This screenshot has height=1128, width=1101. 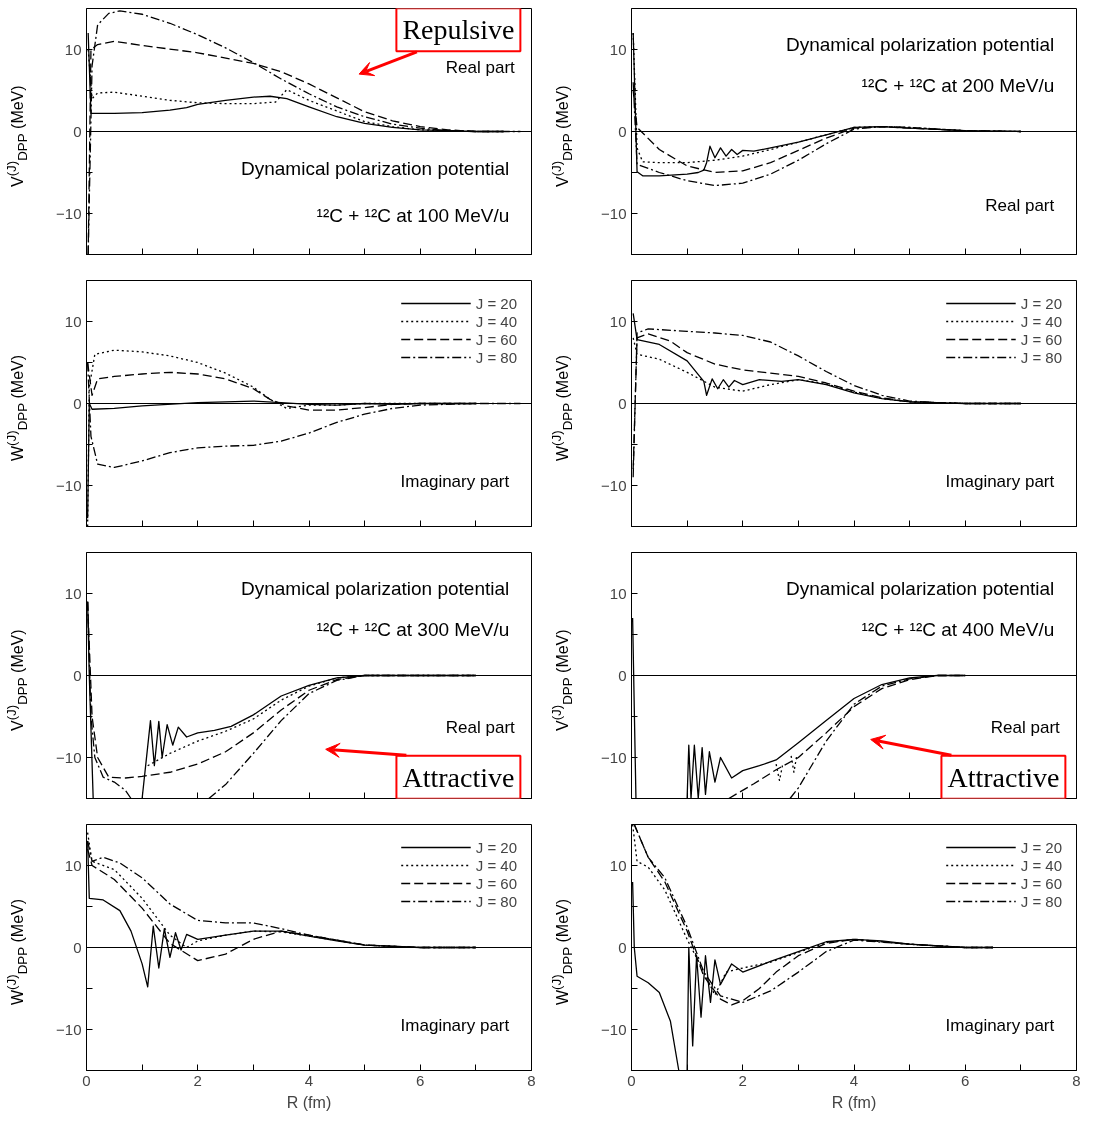 What do you see at coordinates (458, 30) in the screenshot?
I see `annotation: Repulsive` at bounding box center [458, 30].